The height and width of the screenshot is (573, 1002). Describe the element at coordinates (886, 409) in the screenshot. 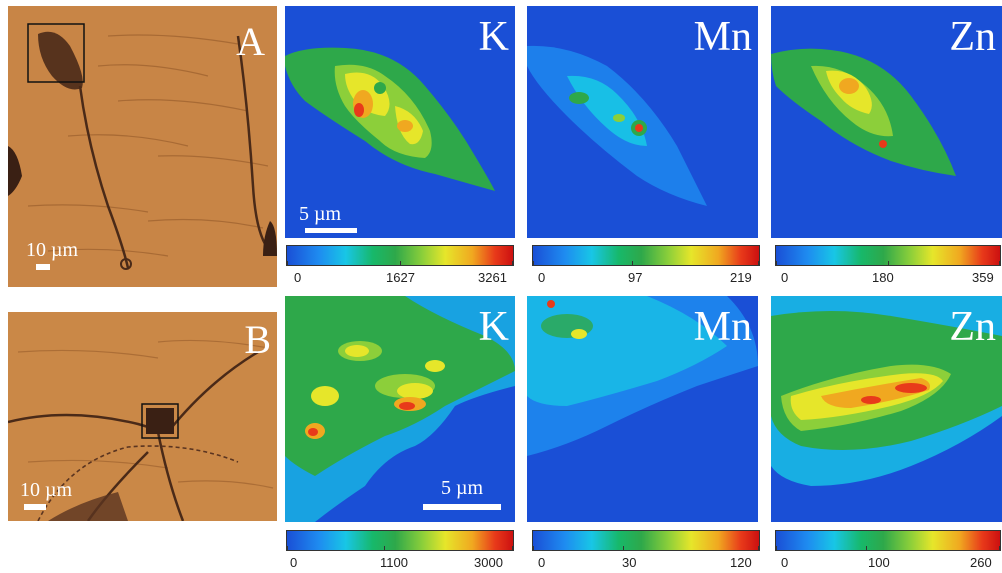

I see `map-row2-zn: Zn` at that location.